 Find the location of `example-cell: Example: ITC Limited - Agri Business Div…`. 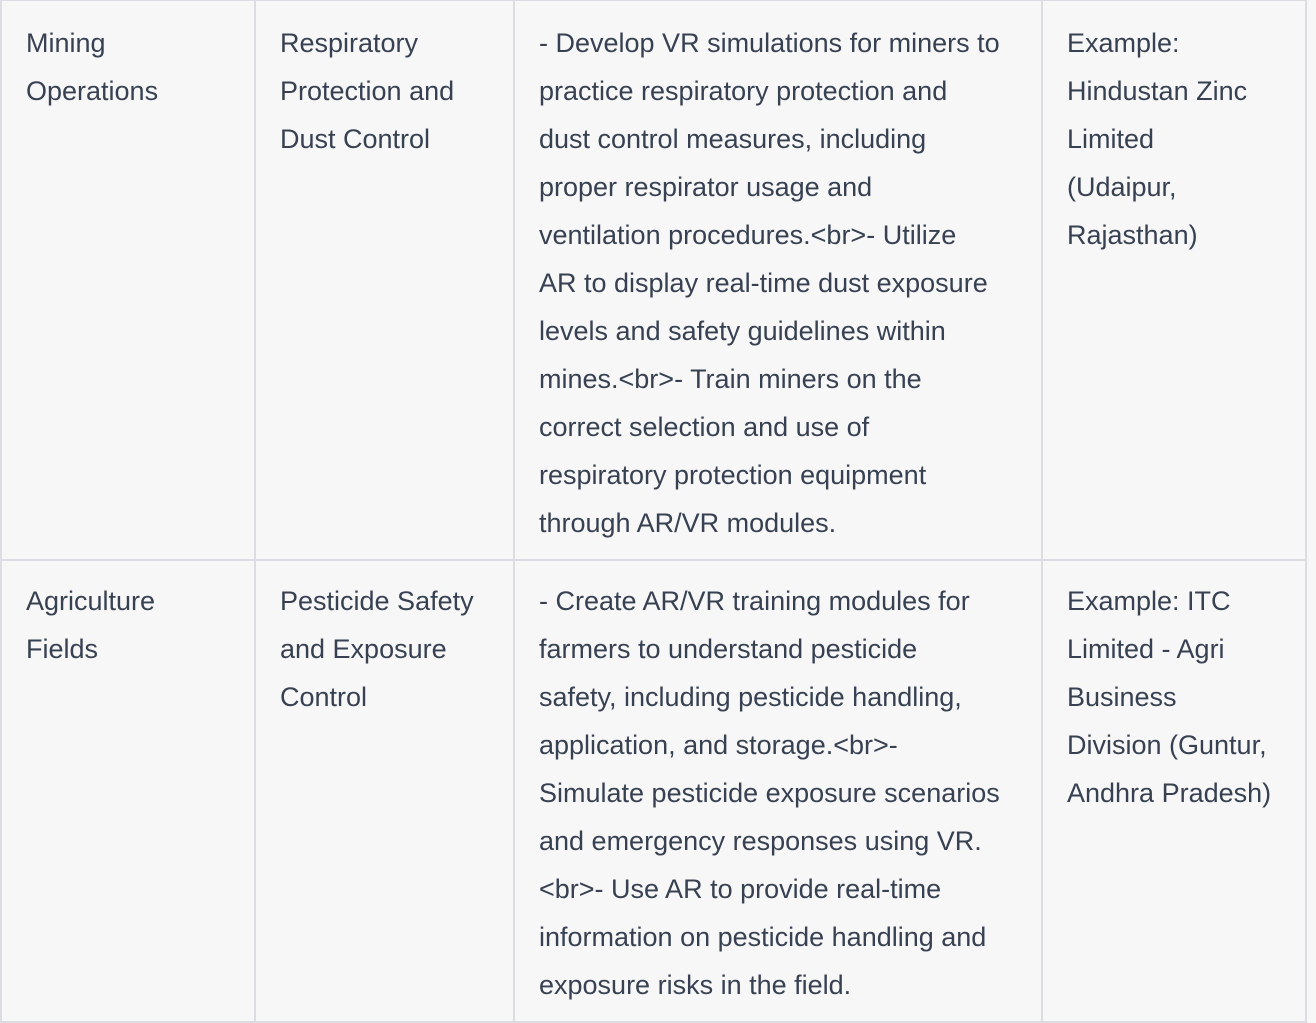

example-cell: Example: ITC Limited - Agri Business Div… is located at coordinates (1174, 791).